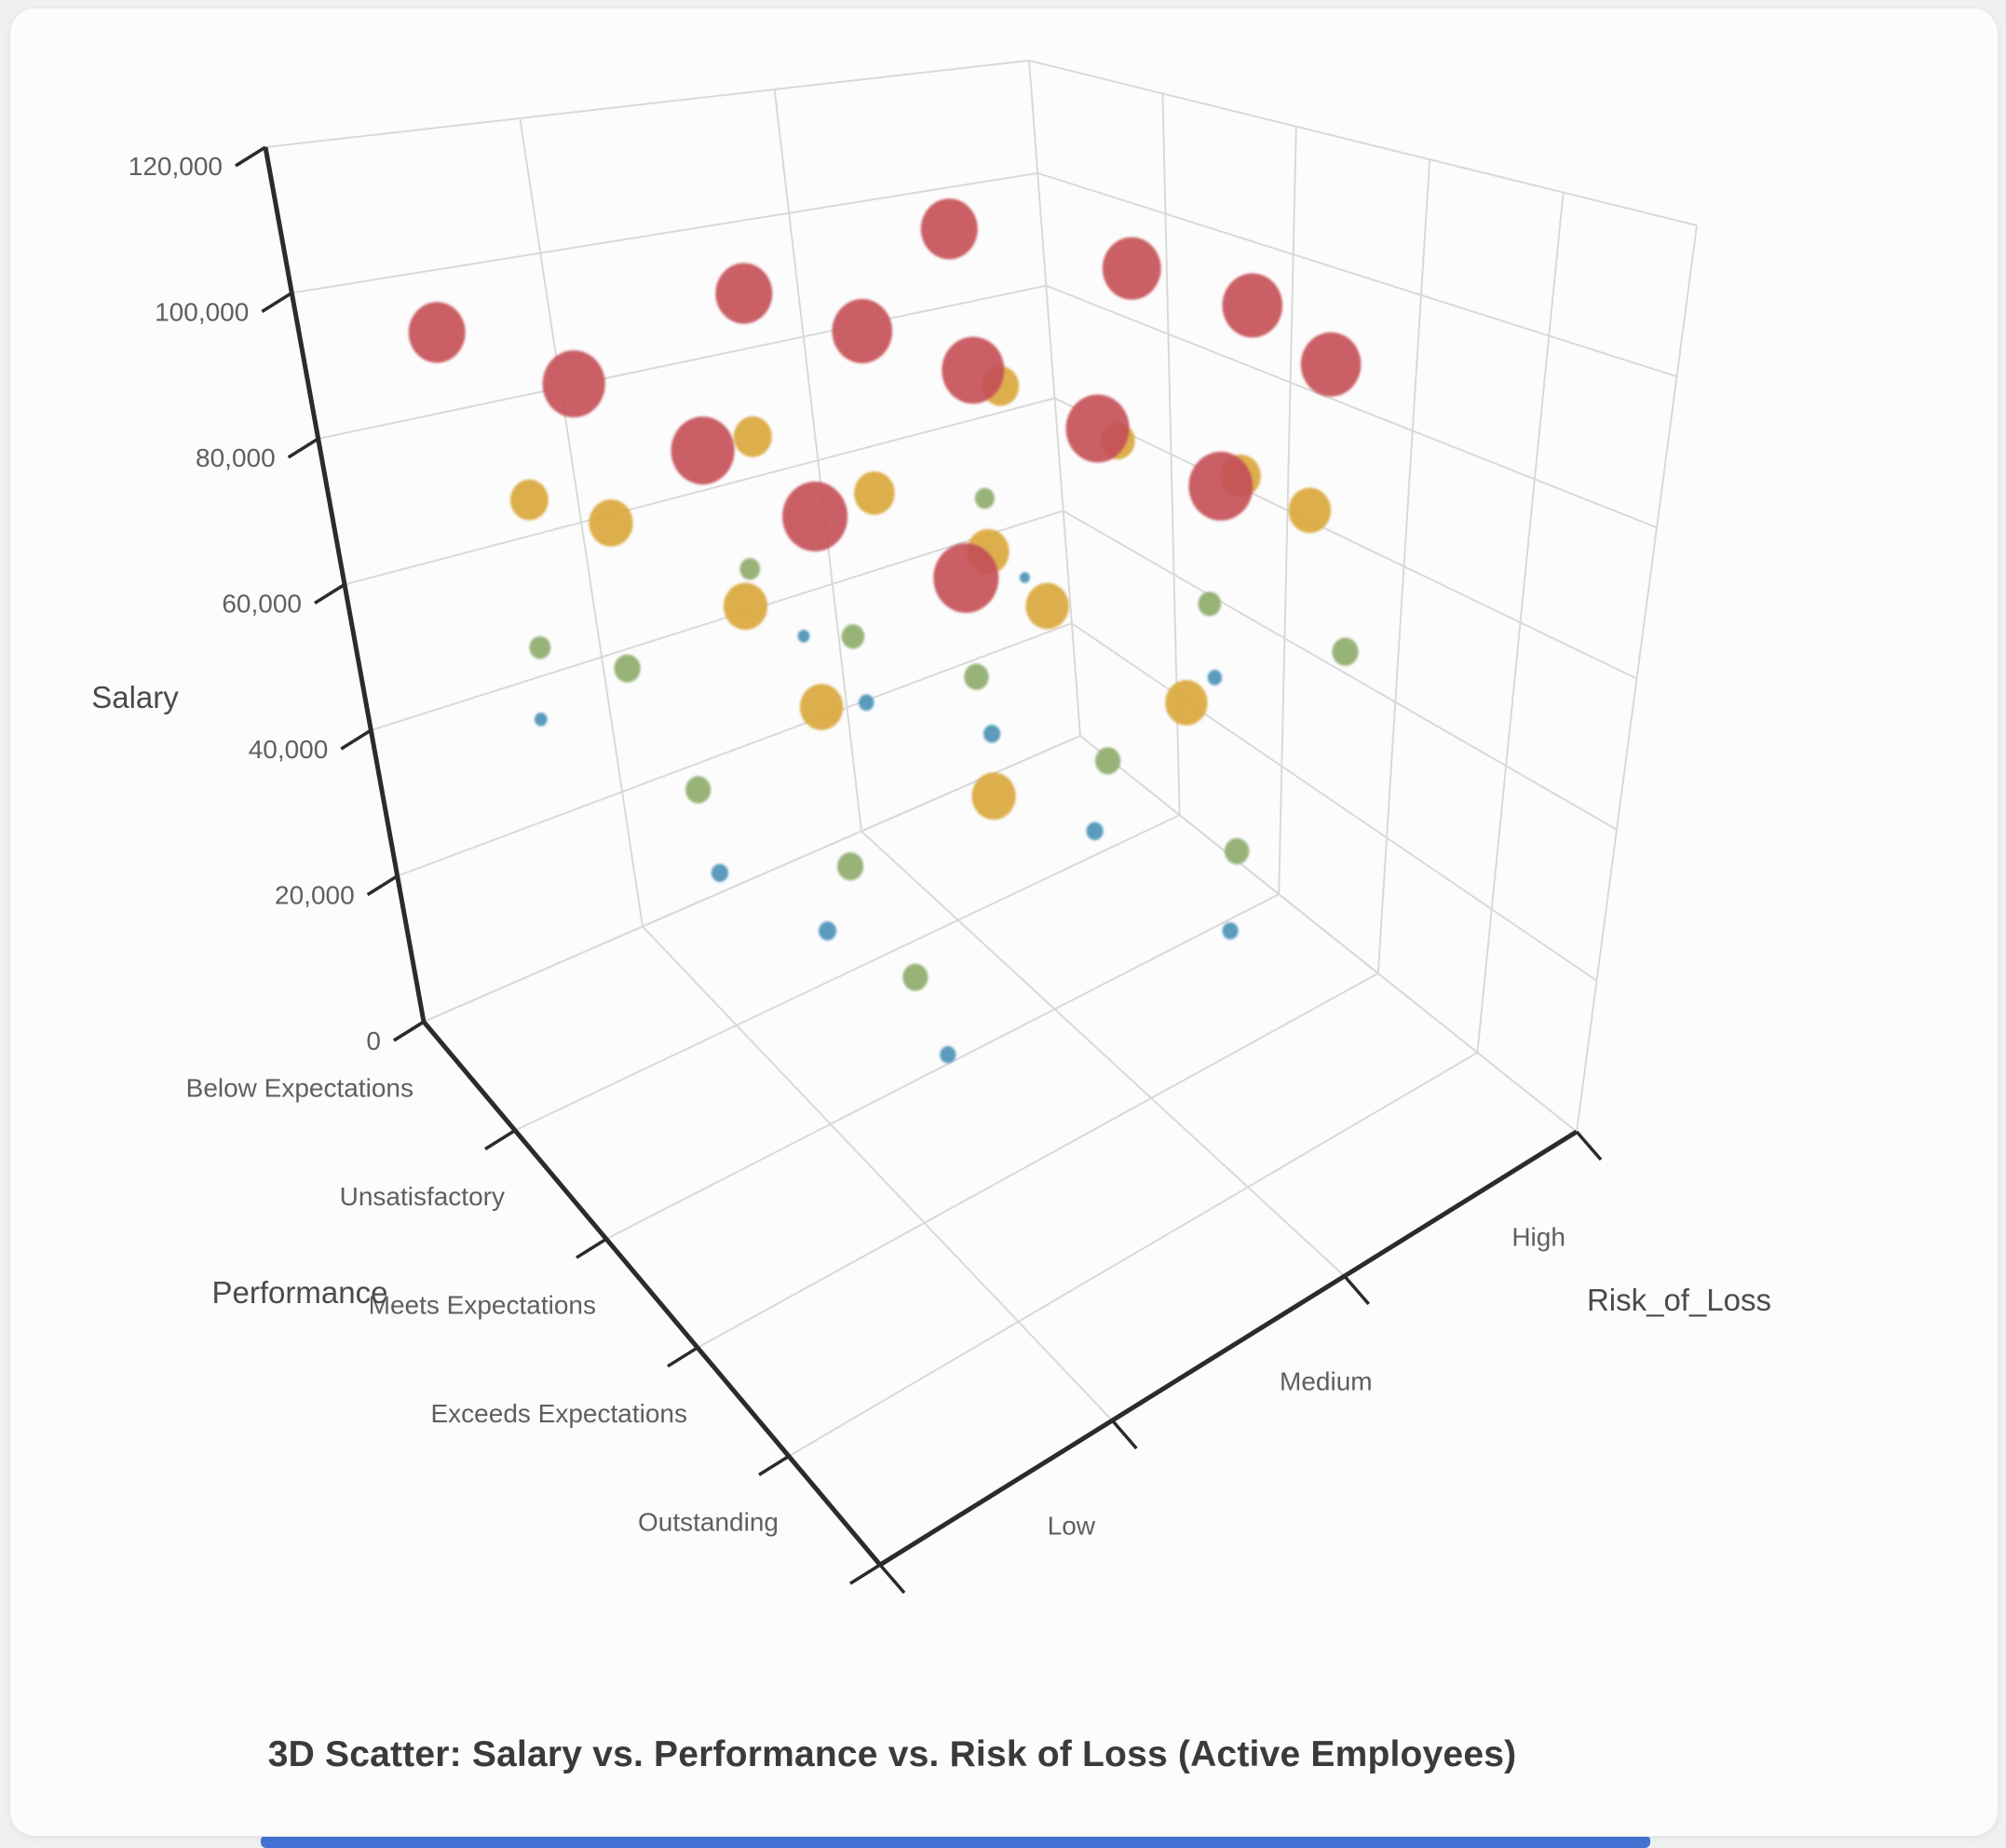  What do you see at coordinates (1538, 1237) in the screenshot?
I see `risk-tick-label: High` at bounding box center [1538, 1237].